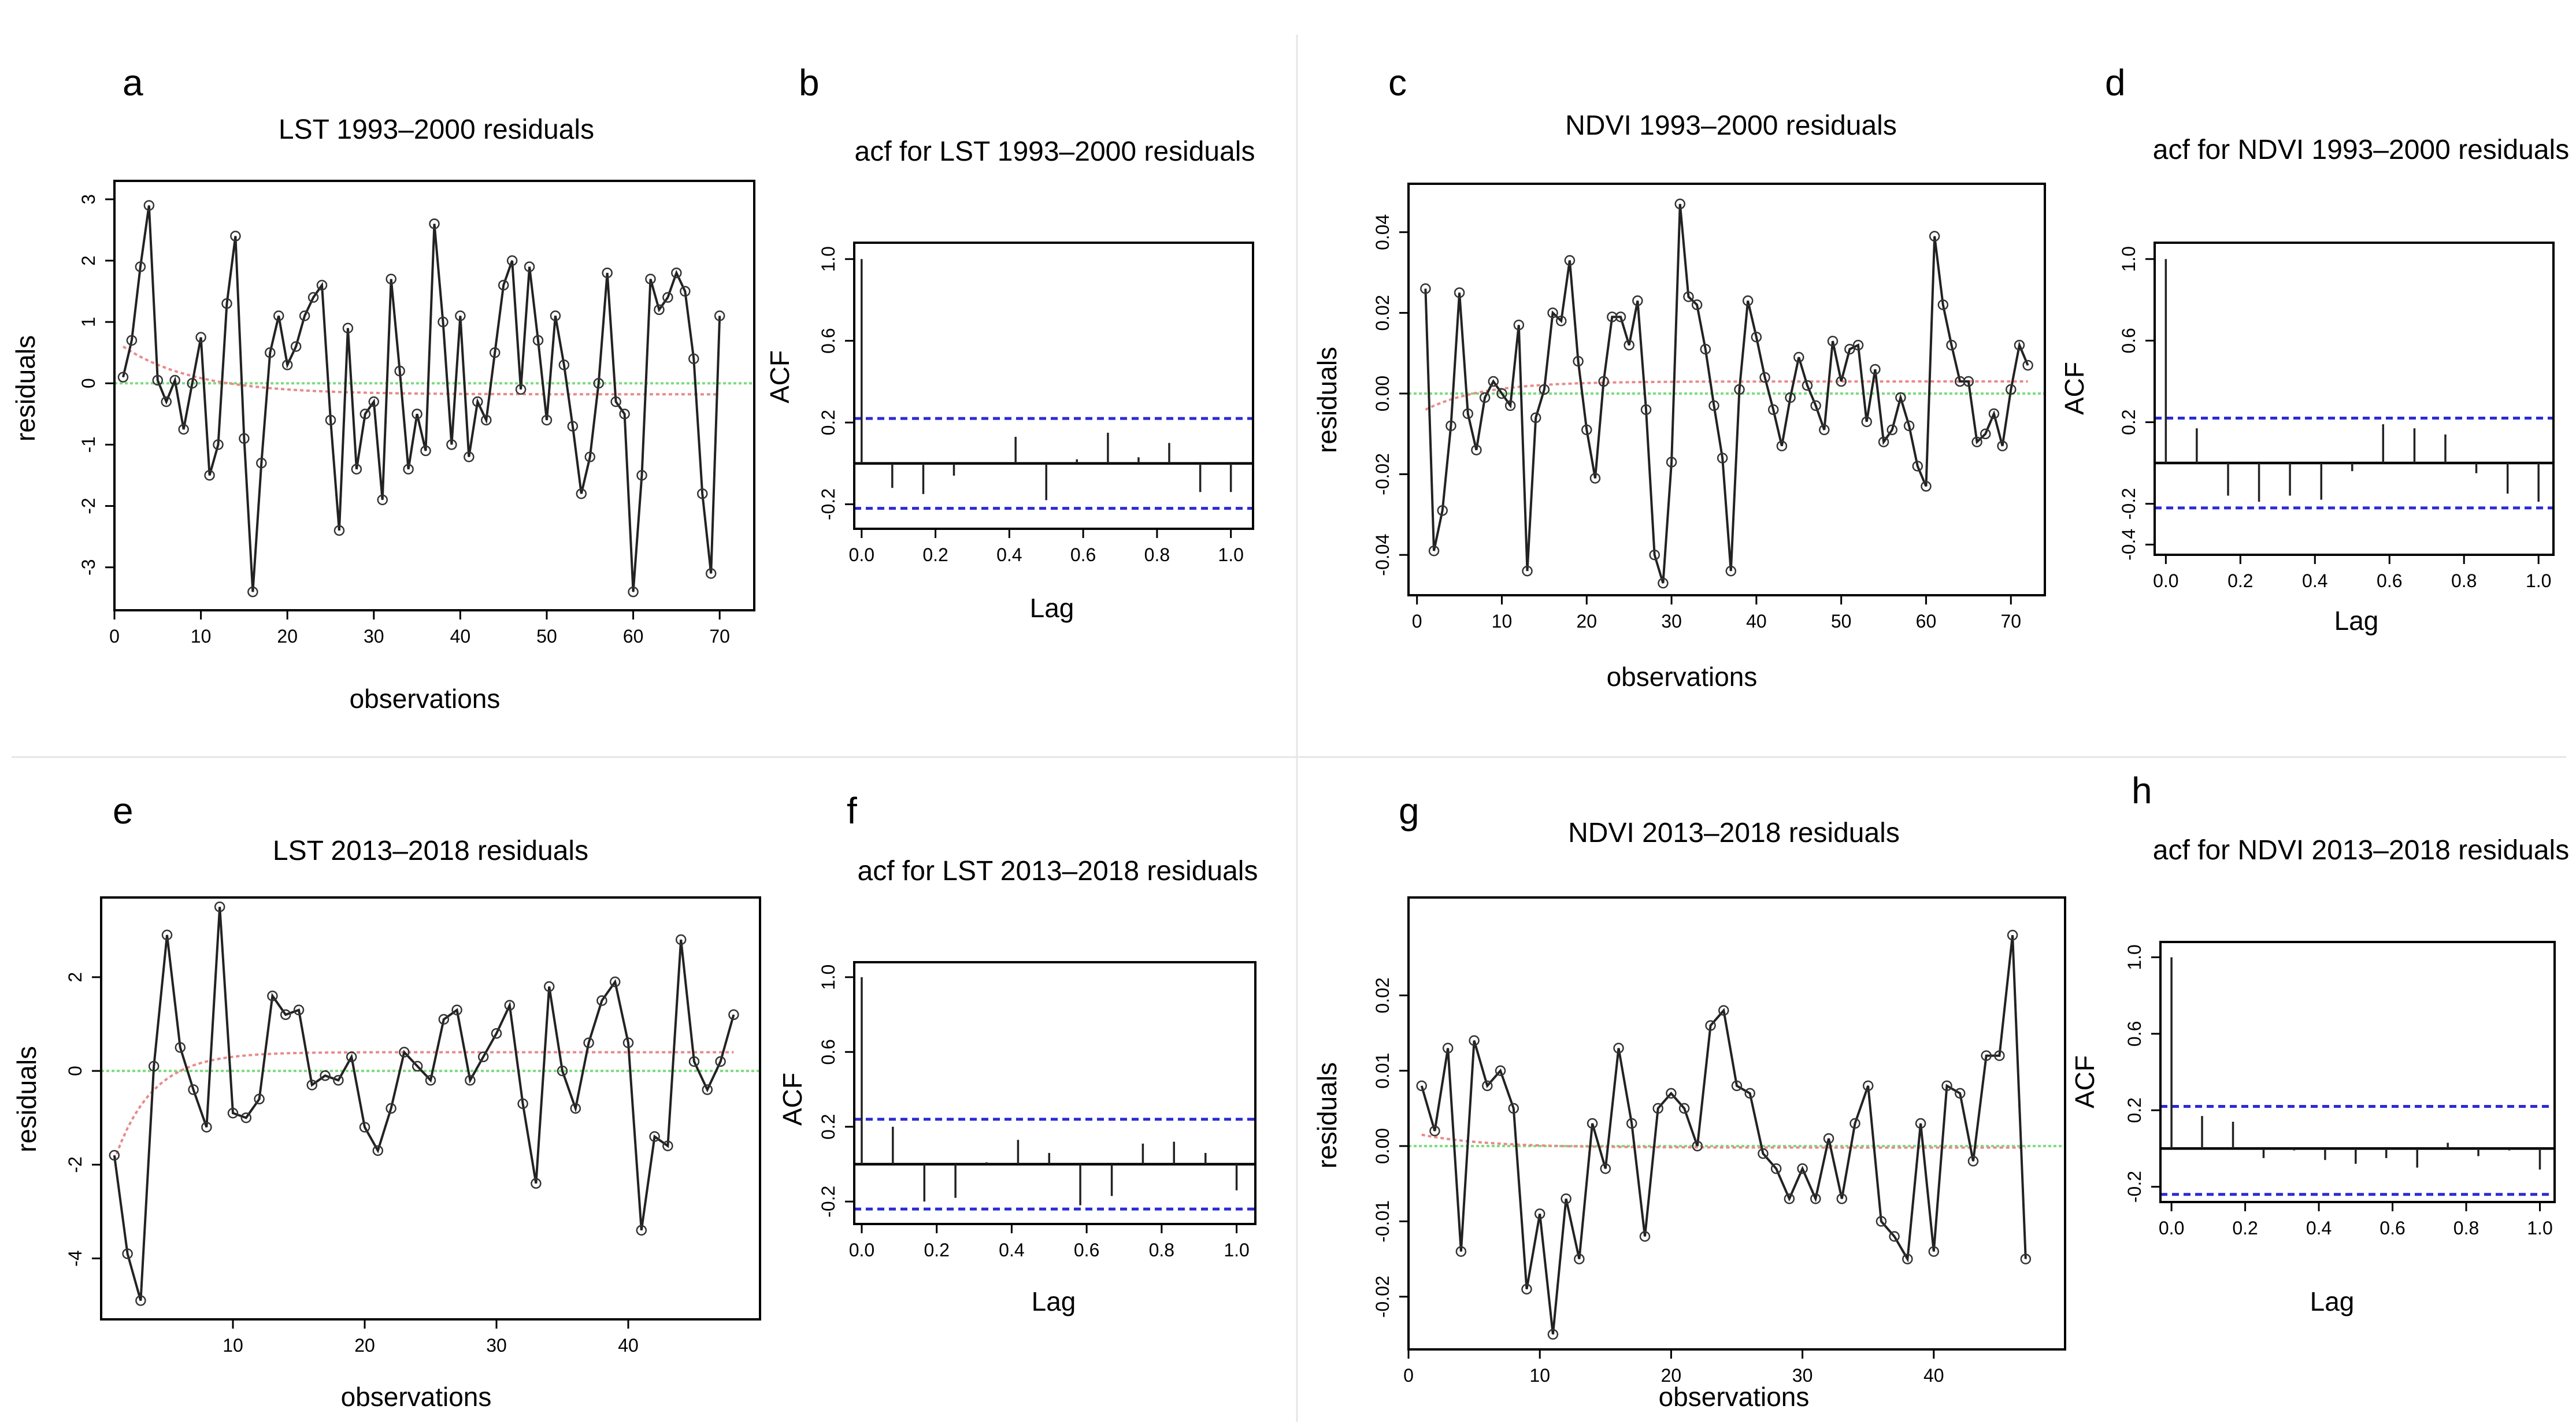  Describe the element at coordinates (1671, 621) in the screenshot. I see `x-tick-label: 30` at that location.